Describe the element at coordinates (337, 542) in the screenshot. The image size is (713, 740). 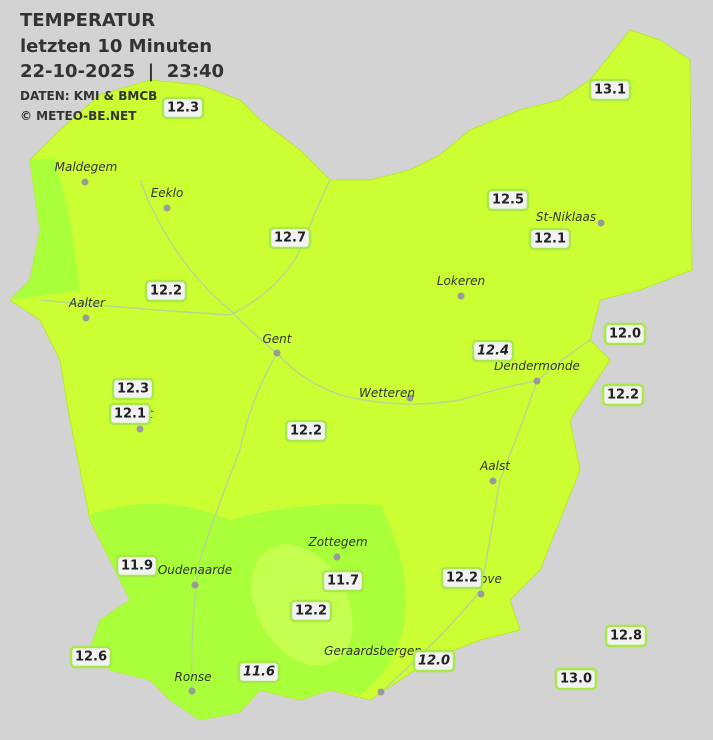
I see `city-label: Zottegem` at that location.